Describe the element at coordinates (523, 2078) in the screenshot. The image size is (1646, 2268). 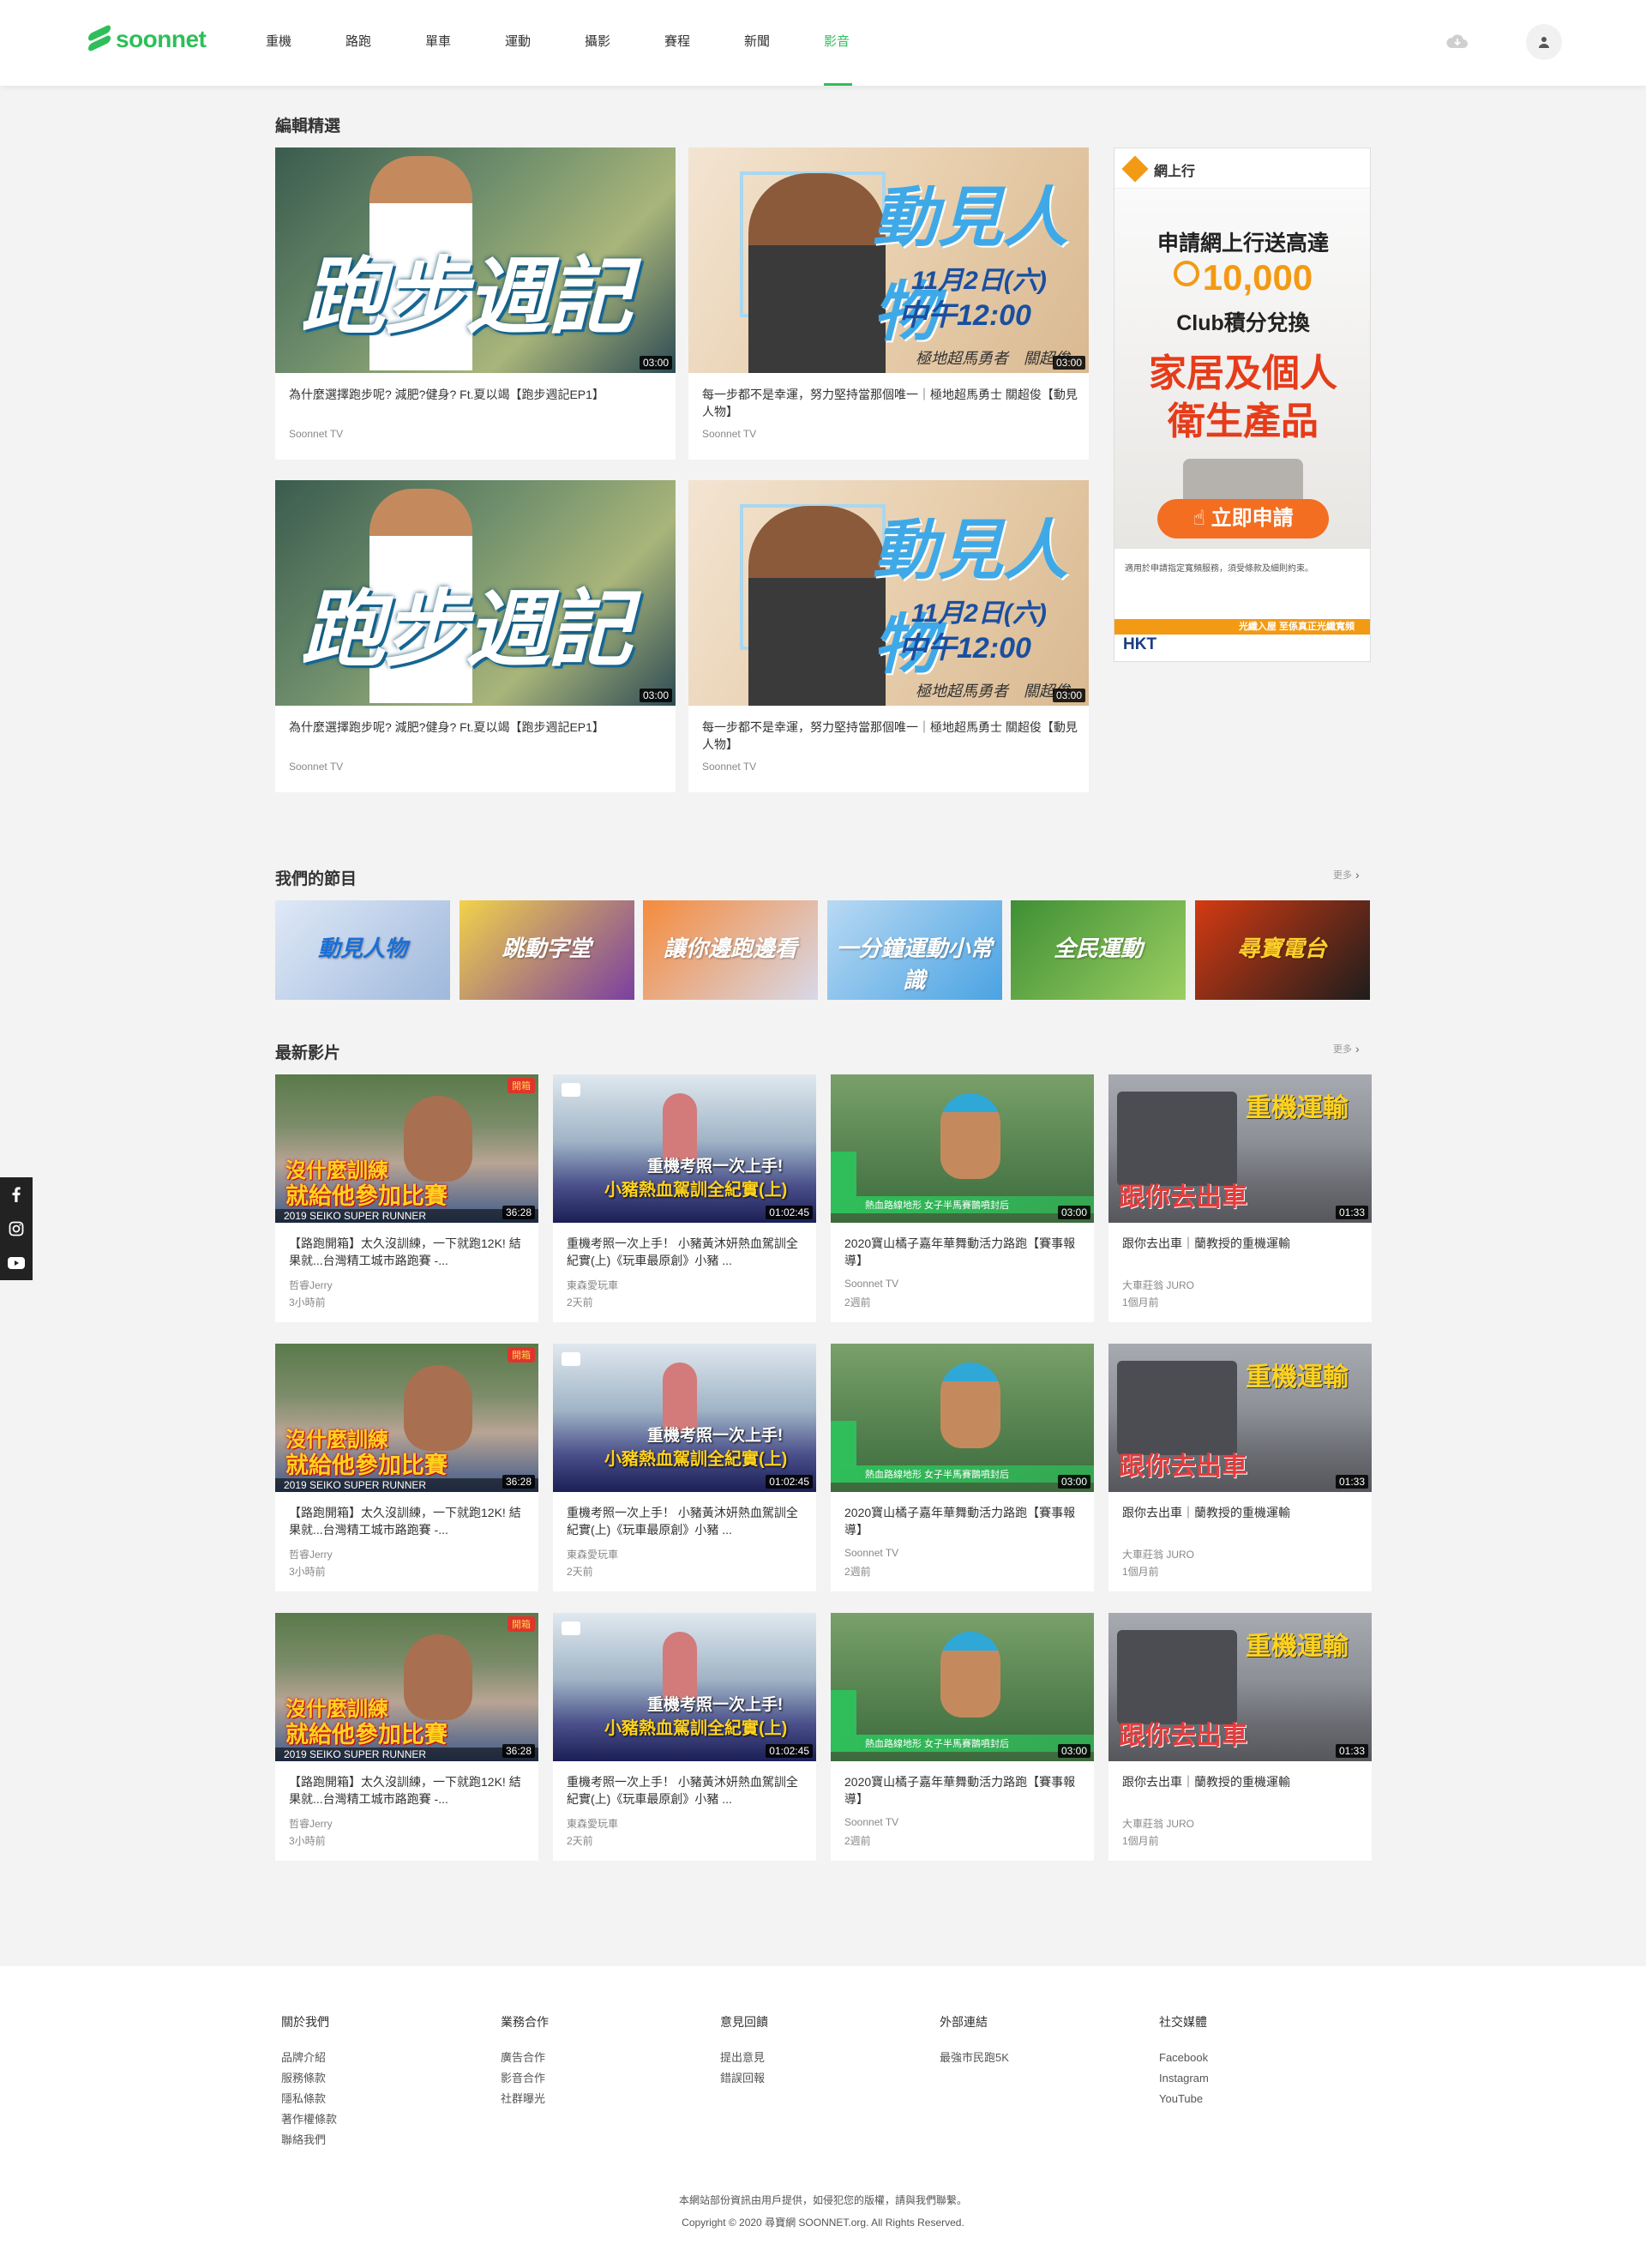
I see `footer-link: 影音合作` at that location.